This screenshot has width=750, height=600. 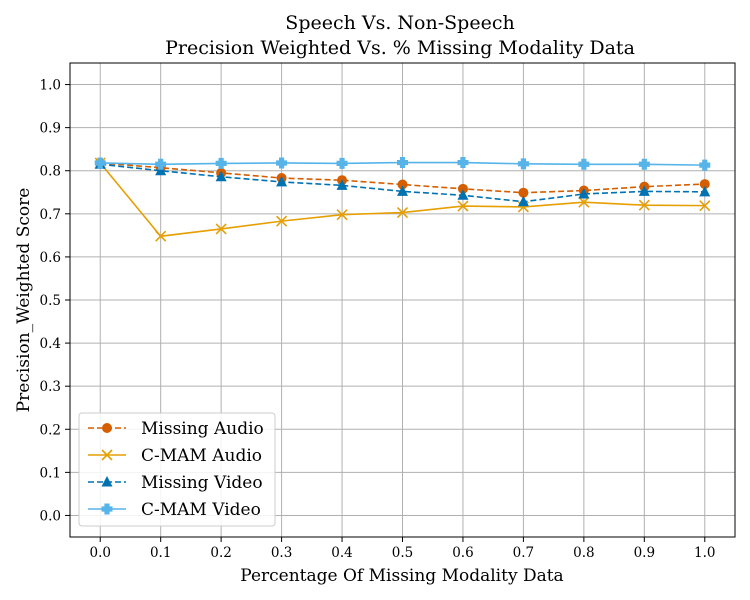 I want to click on y-tick-label: 0.6, so click(x=50, y=258).